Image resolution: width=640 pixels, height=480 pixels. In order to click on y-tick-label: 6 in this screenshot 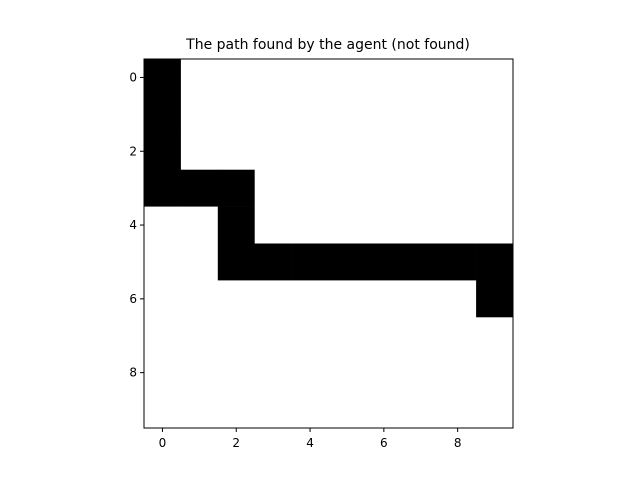, I will do `click(133, 299)`.